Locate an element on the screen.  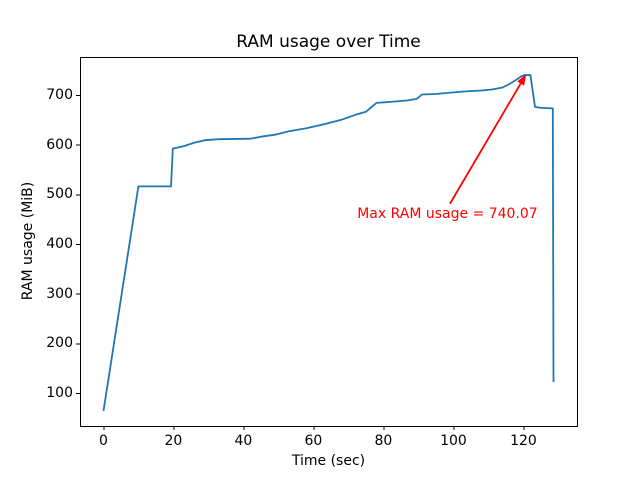
y-tick-label: 600 is located at coordinates (59, 144).